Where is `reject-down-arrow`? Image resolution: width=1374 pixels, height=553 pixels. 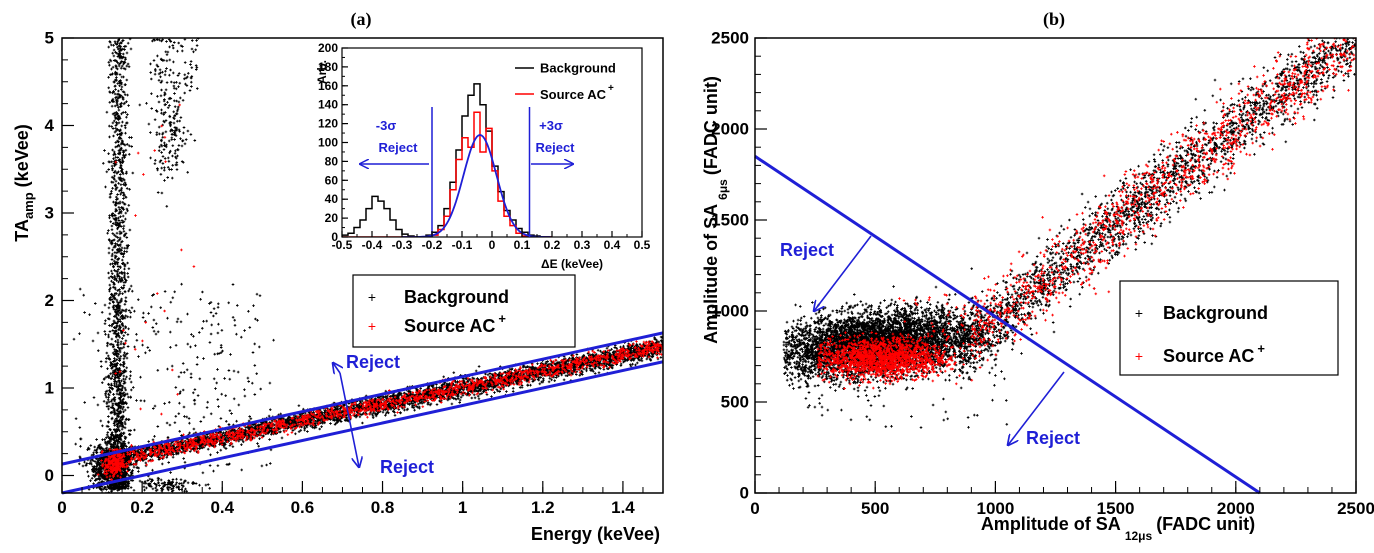
reject-down-arrow is located at coordinates (349, 419).